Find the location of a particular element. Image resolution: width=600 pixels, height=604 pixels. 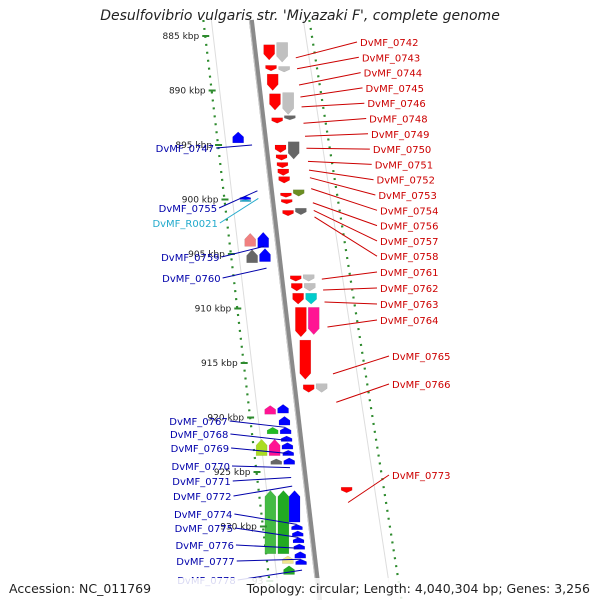

gene-label-dvmf_0772: DvMF_0772 is located at coordinates (202, 497).